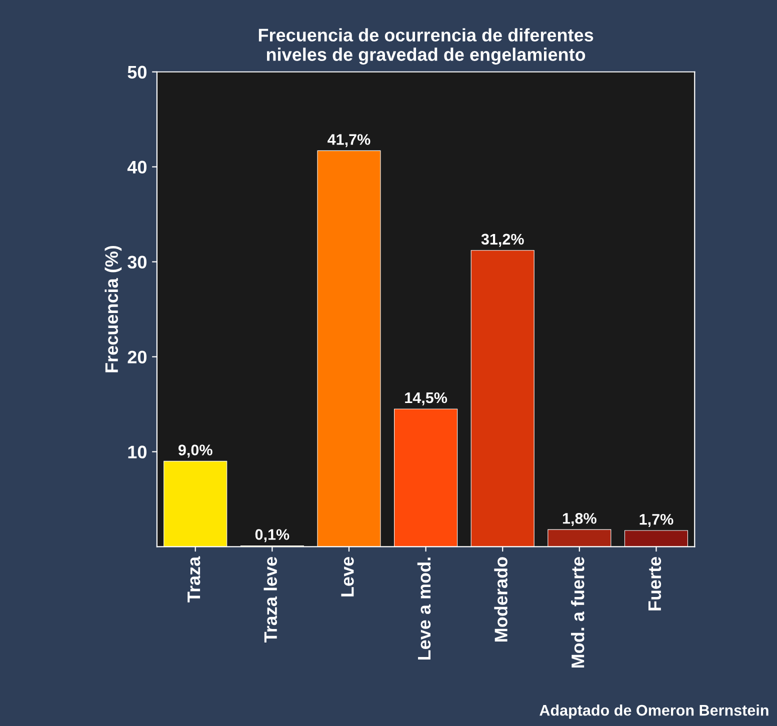 Image resolution: width=777 pixels, height=726 pixels. Describe the element at coordinates (579, 519) in the screenshot. I see `data-label: 1,8%` at that location.